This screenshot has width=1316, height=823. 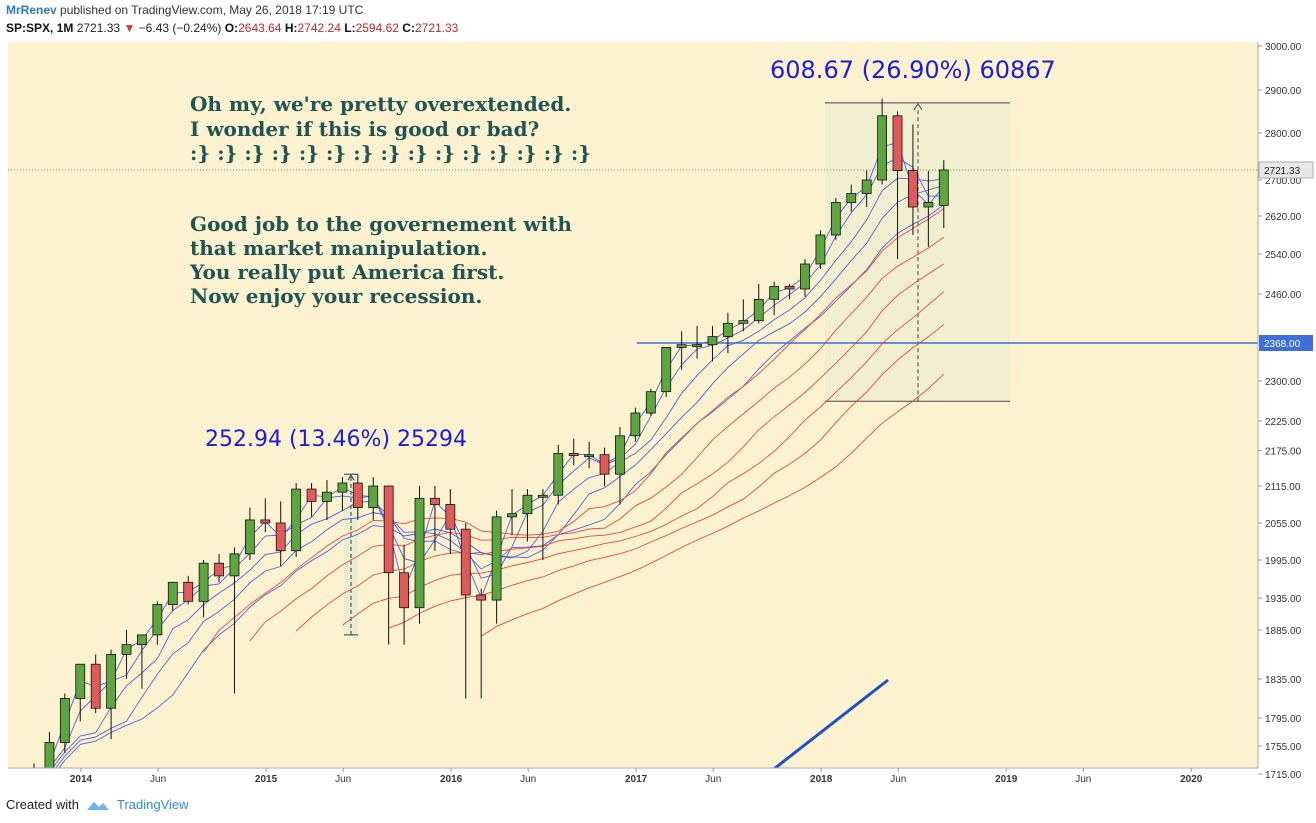 What do you see at coordinates (1283, 747) in the screenshot?
I see `y-tick-label: 1755.00` at bounding box center [1283, 747].